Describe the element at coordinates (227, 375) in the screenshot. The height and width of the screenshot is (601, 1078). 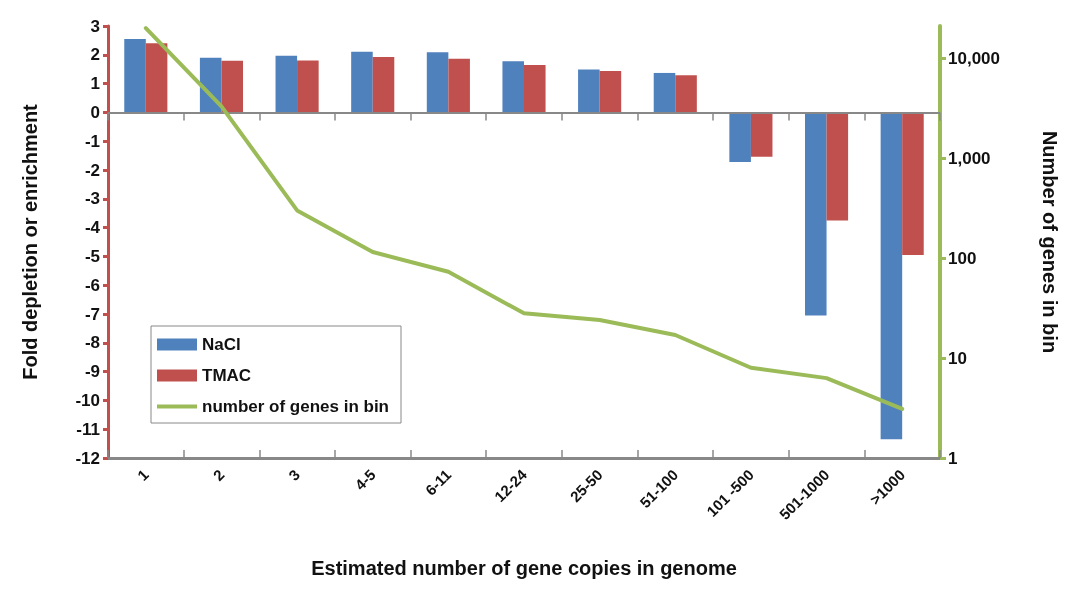
I see `legend-label: TMAC` at that location.